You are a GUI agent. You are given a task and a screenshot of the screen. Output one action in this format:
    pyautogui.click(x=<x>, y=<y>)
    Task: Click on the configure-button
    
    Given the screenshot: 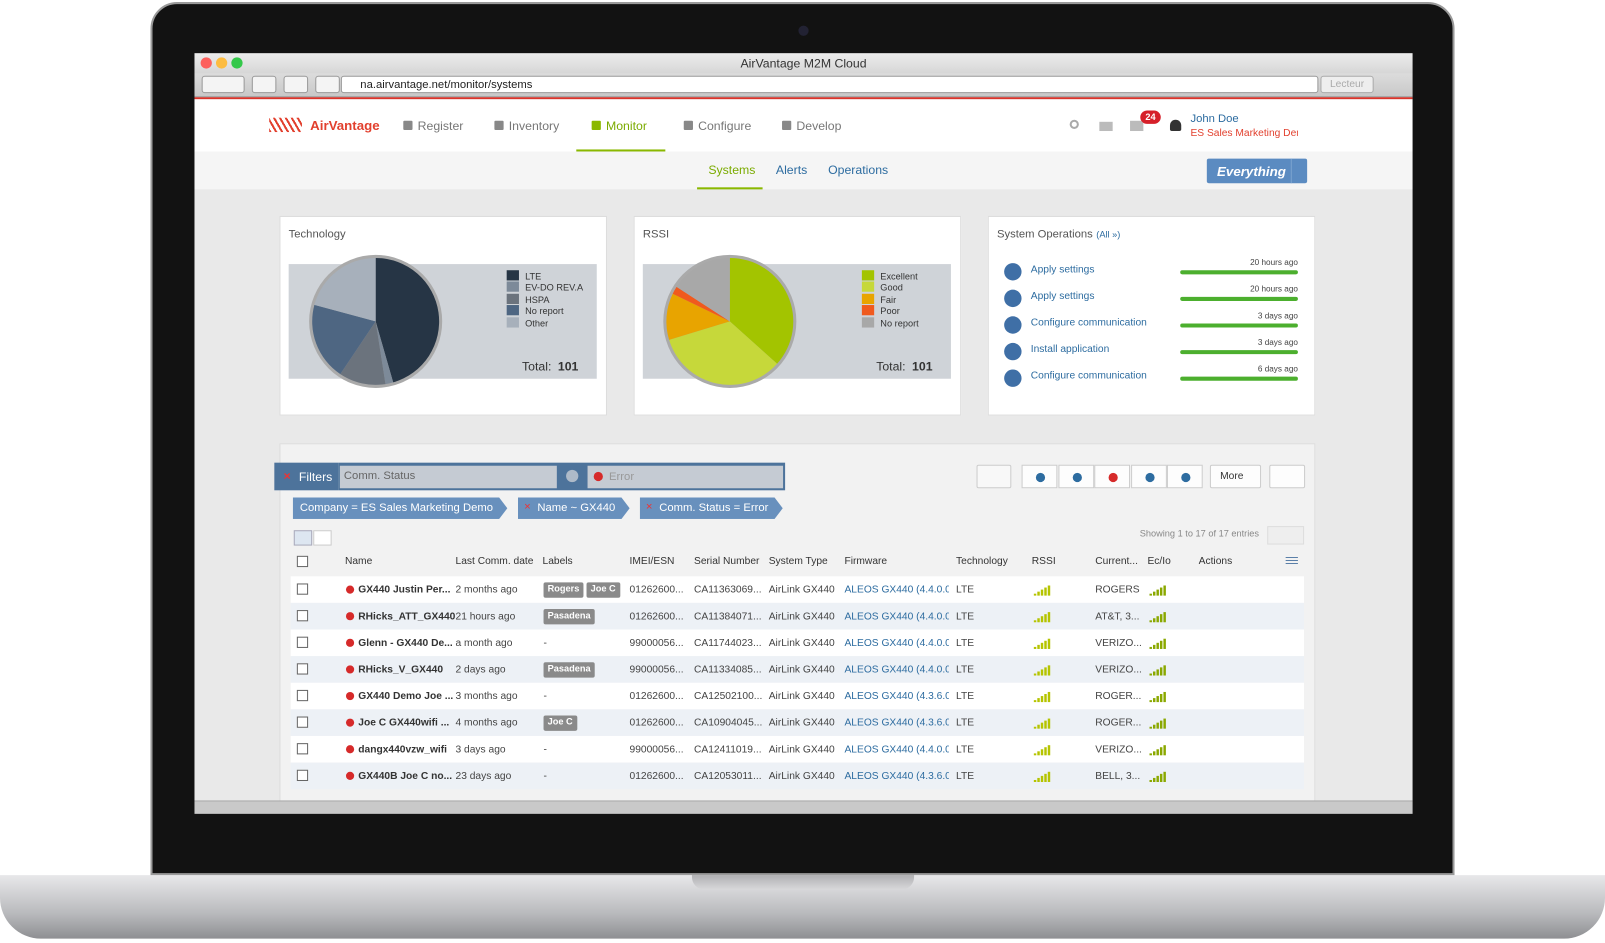 What is the action you would take?
    pyautogui.click(x=1075, y=476)
    